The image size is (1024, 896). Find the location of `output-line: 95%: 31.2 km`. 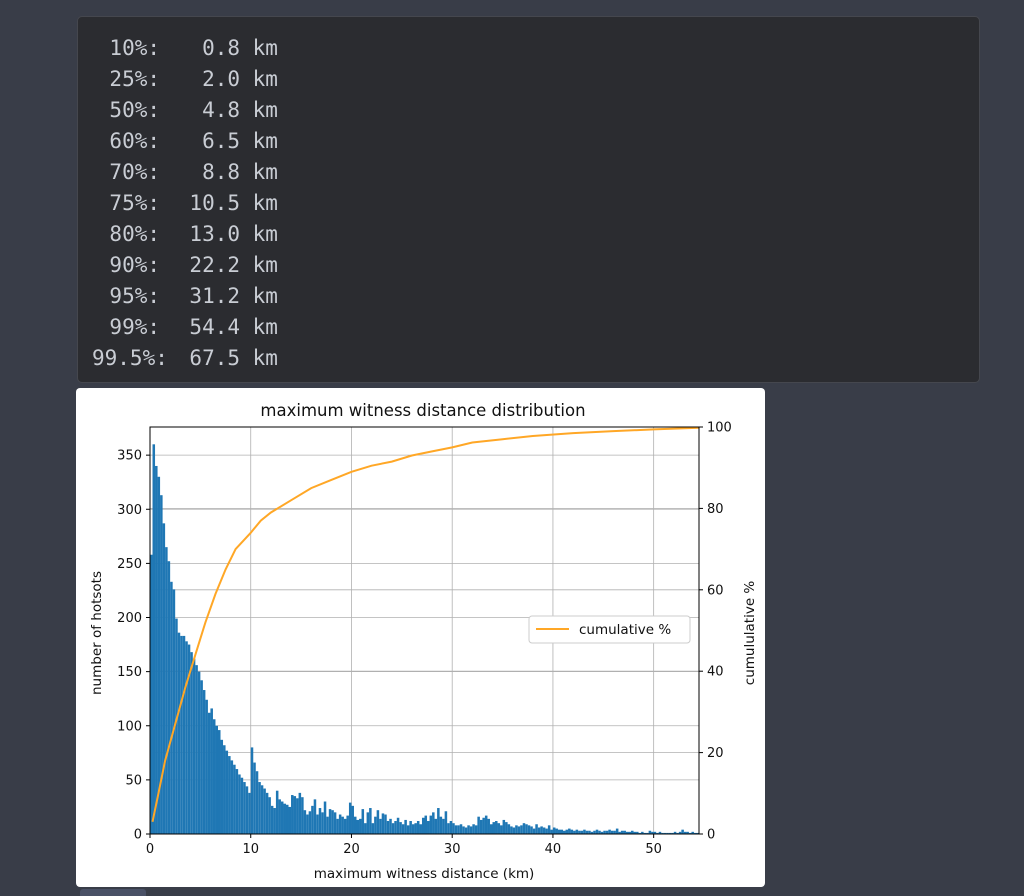

output-line: 95%: 31.2 km is located at coordinates (185, 296).